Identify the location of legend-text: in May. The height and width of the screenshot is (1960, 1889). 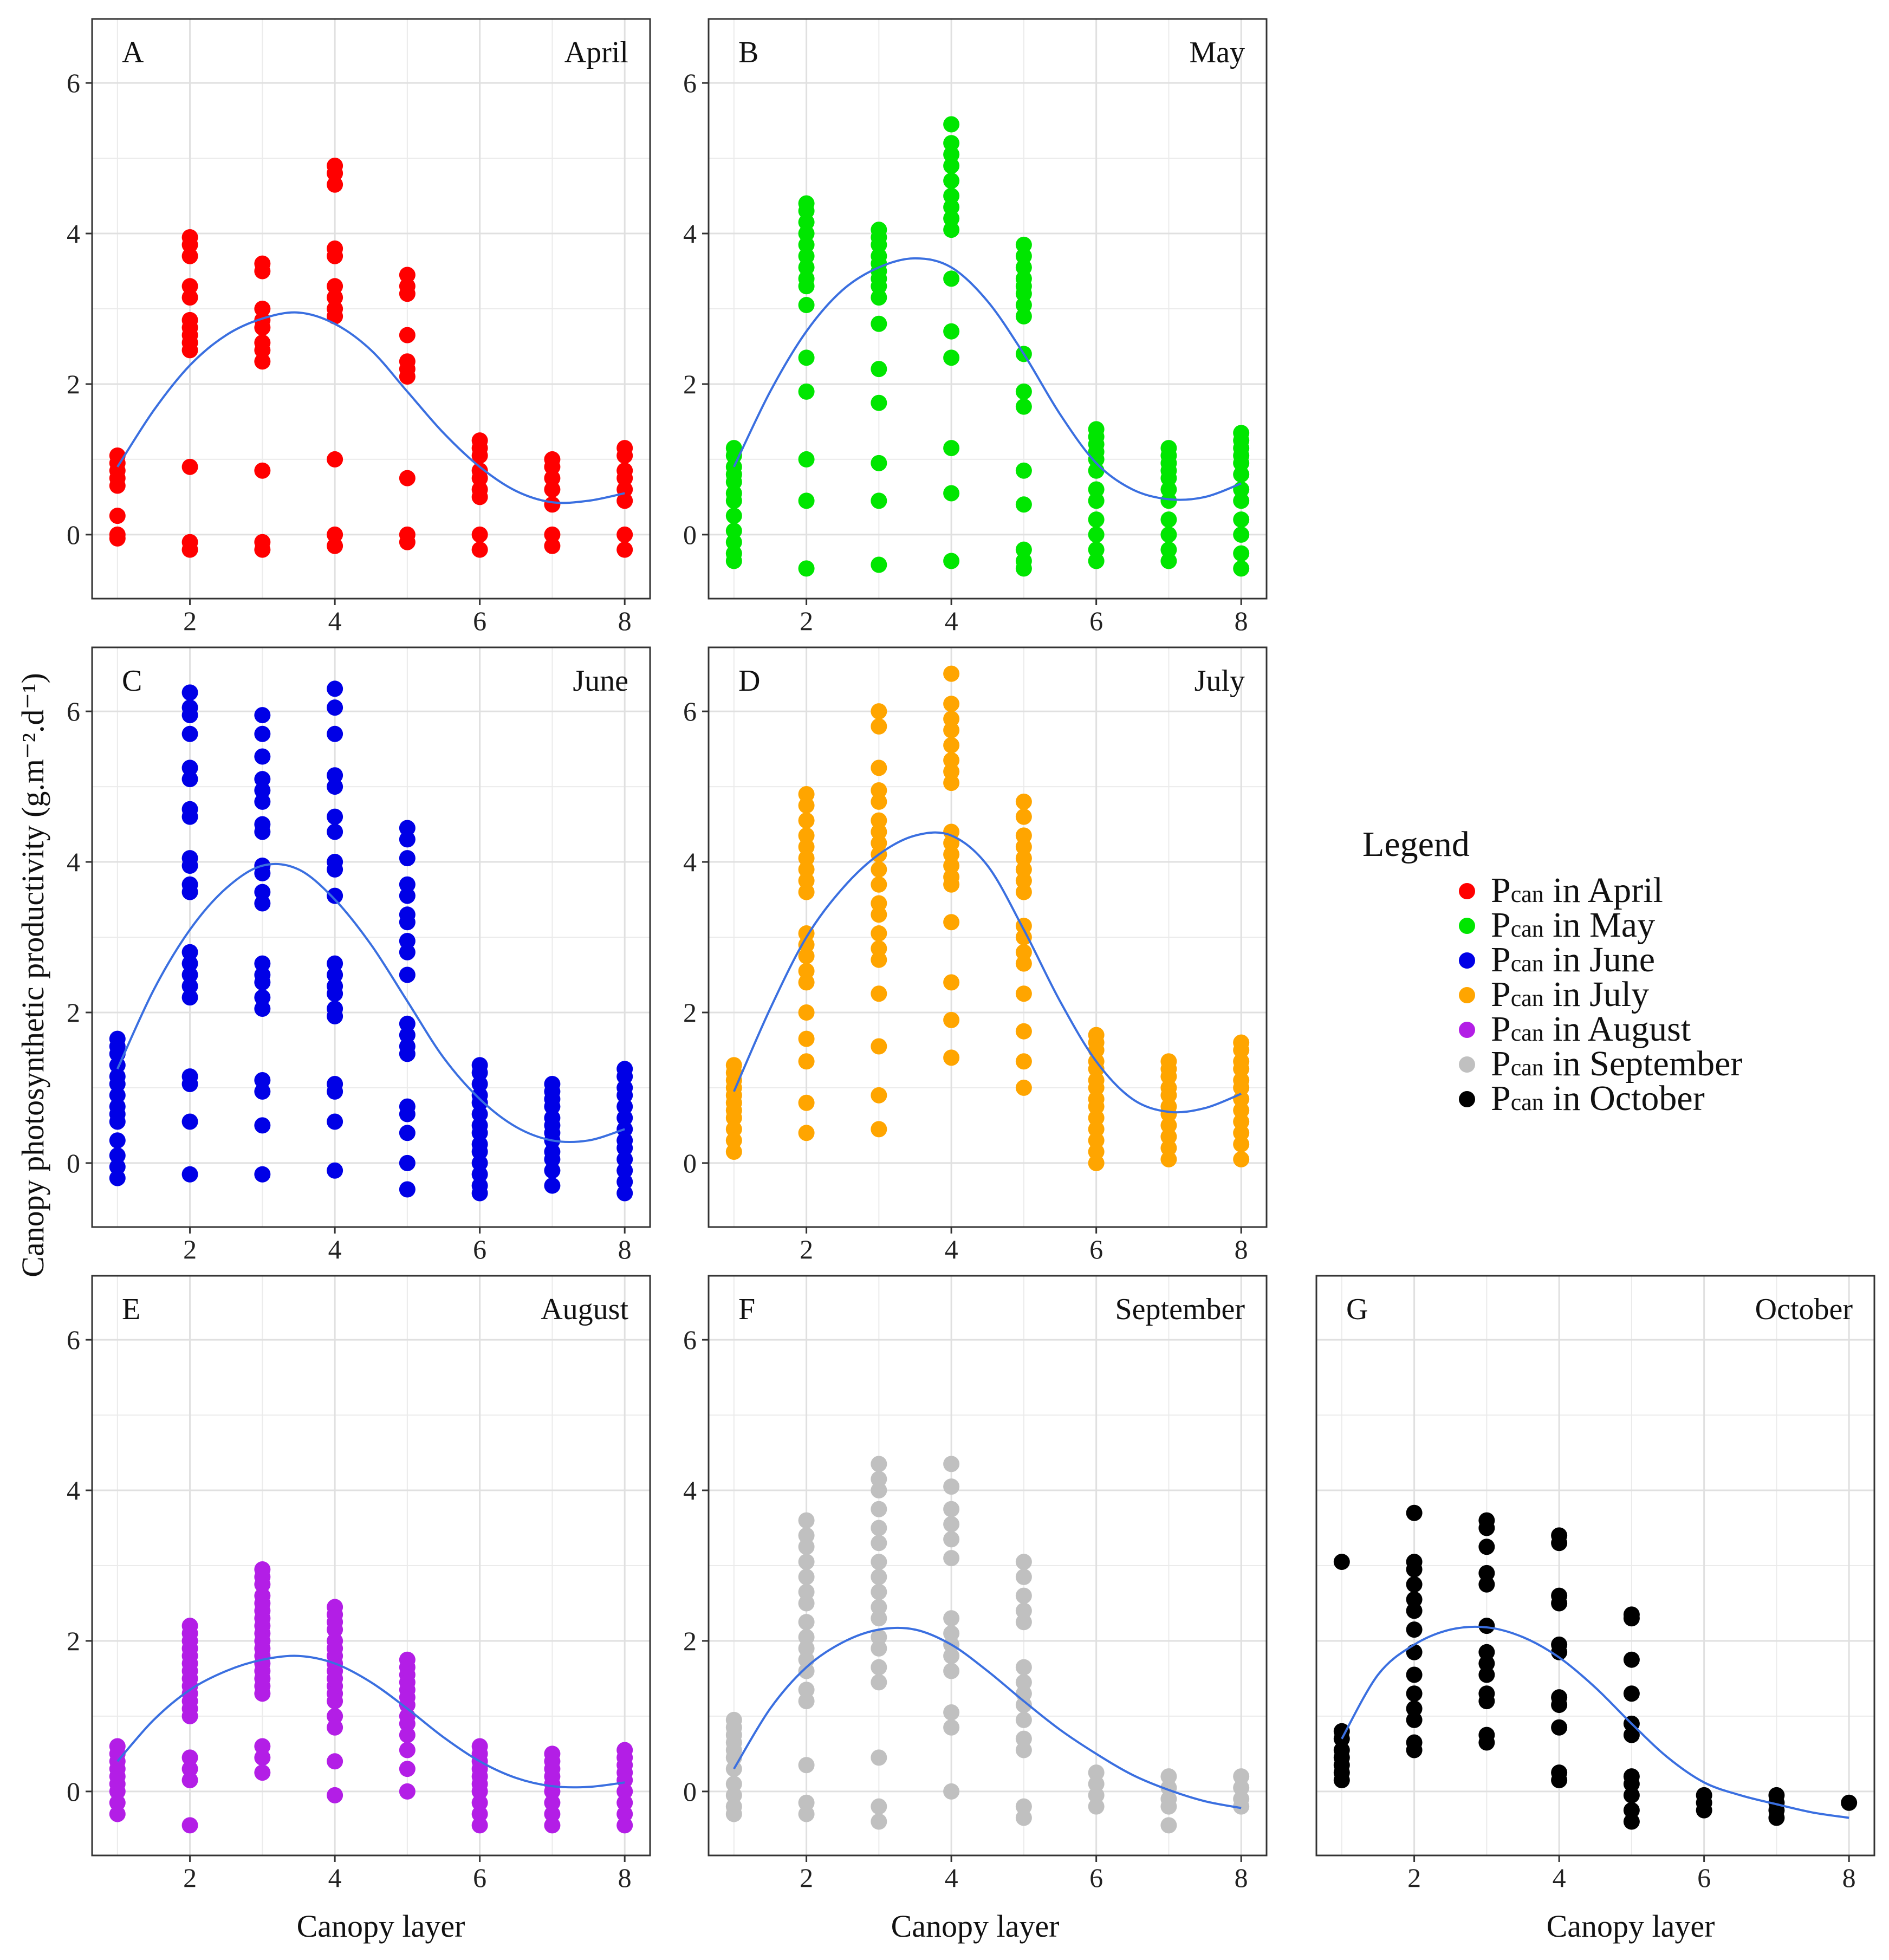
(1599, 925).